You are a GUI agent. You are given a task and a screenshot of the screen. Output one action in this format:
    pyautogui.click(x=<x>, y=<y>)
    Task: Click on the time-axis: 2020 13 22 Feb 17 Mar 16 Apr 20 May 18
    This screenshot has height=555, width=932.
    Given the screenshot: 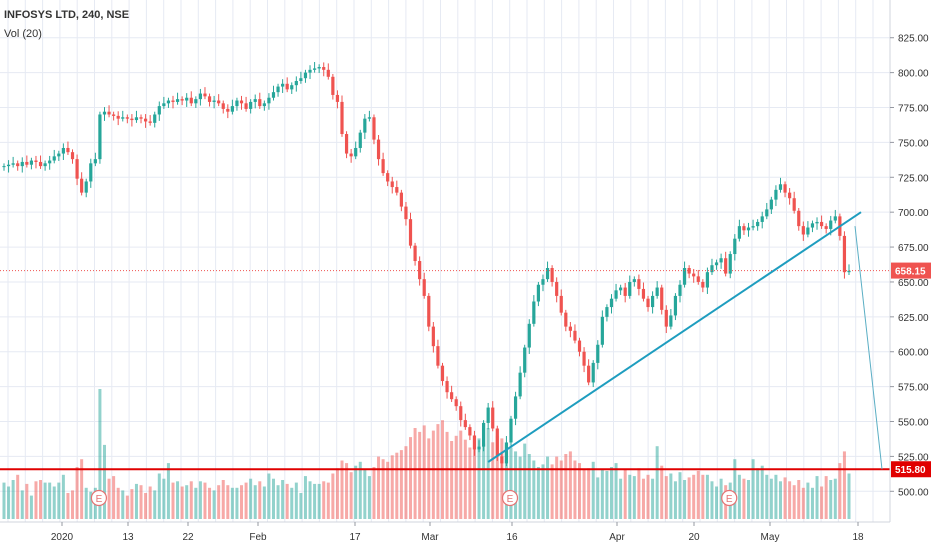 What is the action you would take?
    pyautogui.click(x=445, y=532)
    